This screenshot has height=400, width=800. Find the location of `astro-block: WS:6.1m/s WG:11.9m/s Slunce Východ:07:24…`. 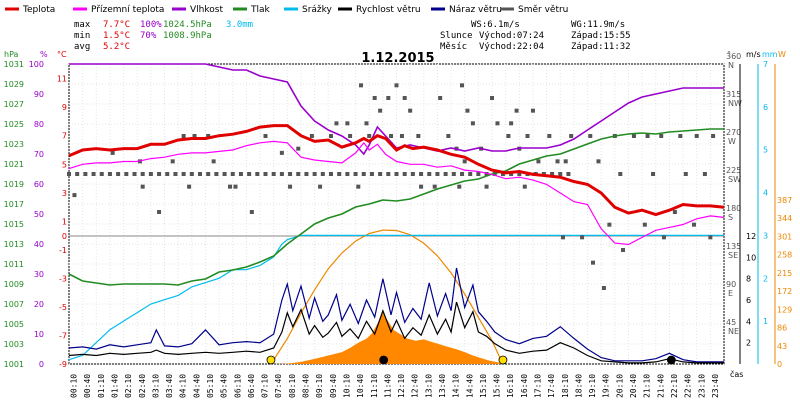

astro-block: WS:6.1m/s WG:11.9m/s Slunce Východ:07:24… is located at coordinates (535, 36).